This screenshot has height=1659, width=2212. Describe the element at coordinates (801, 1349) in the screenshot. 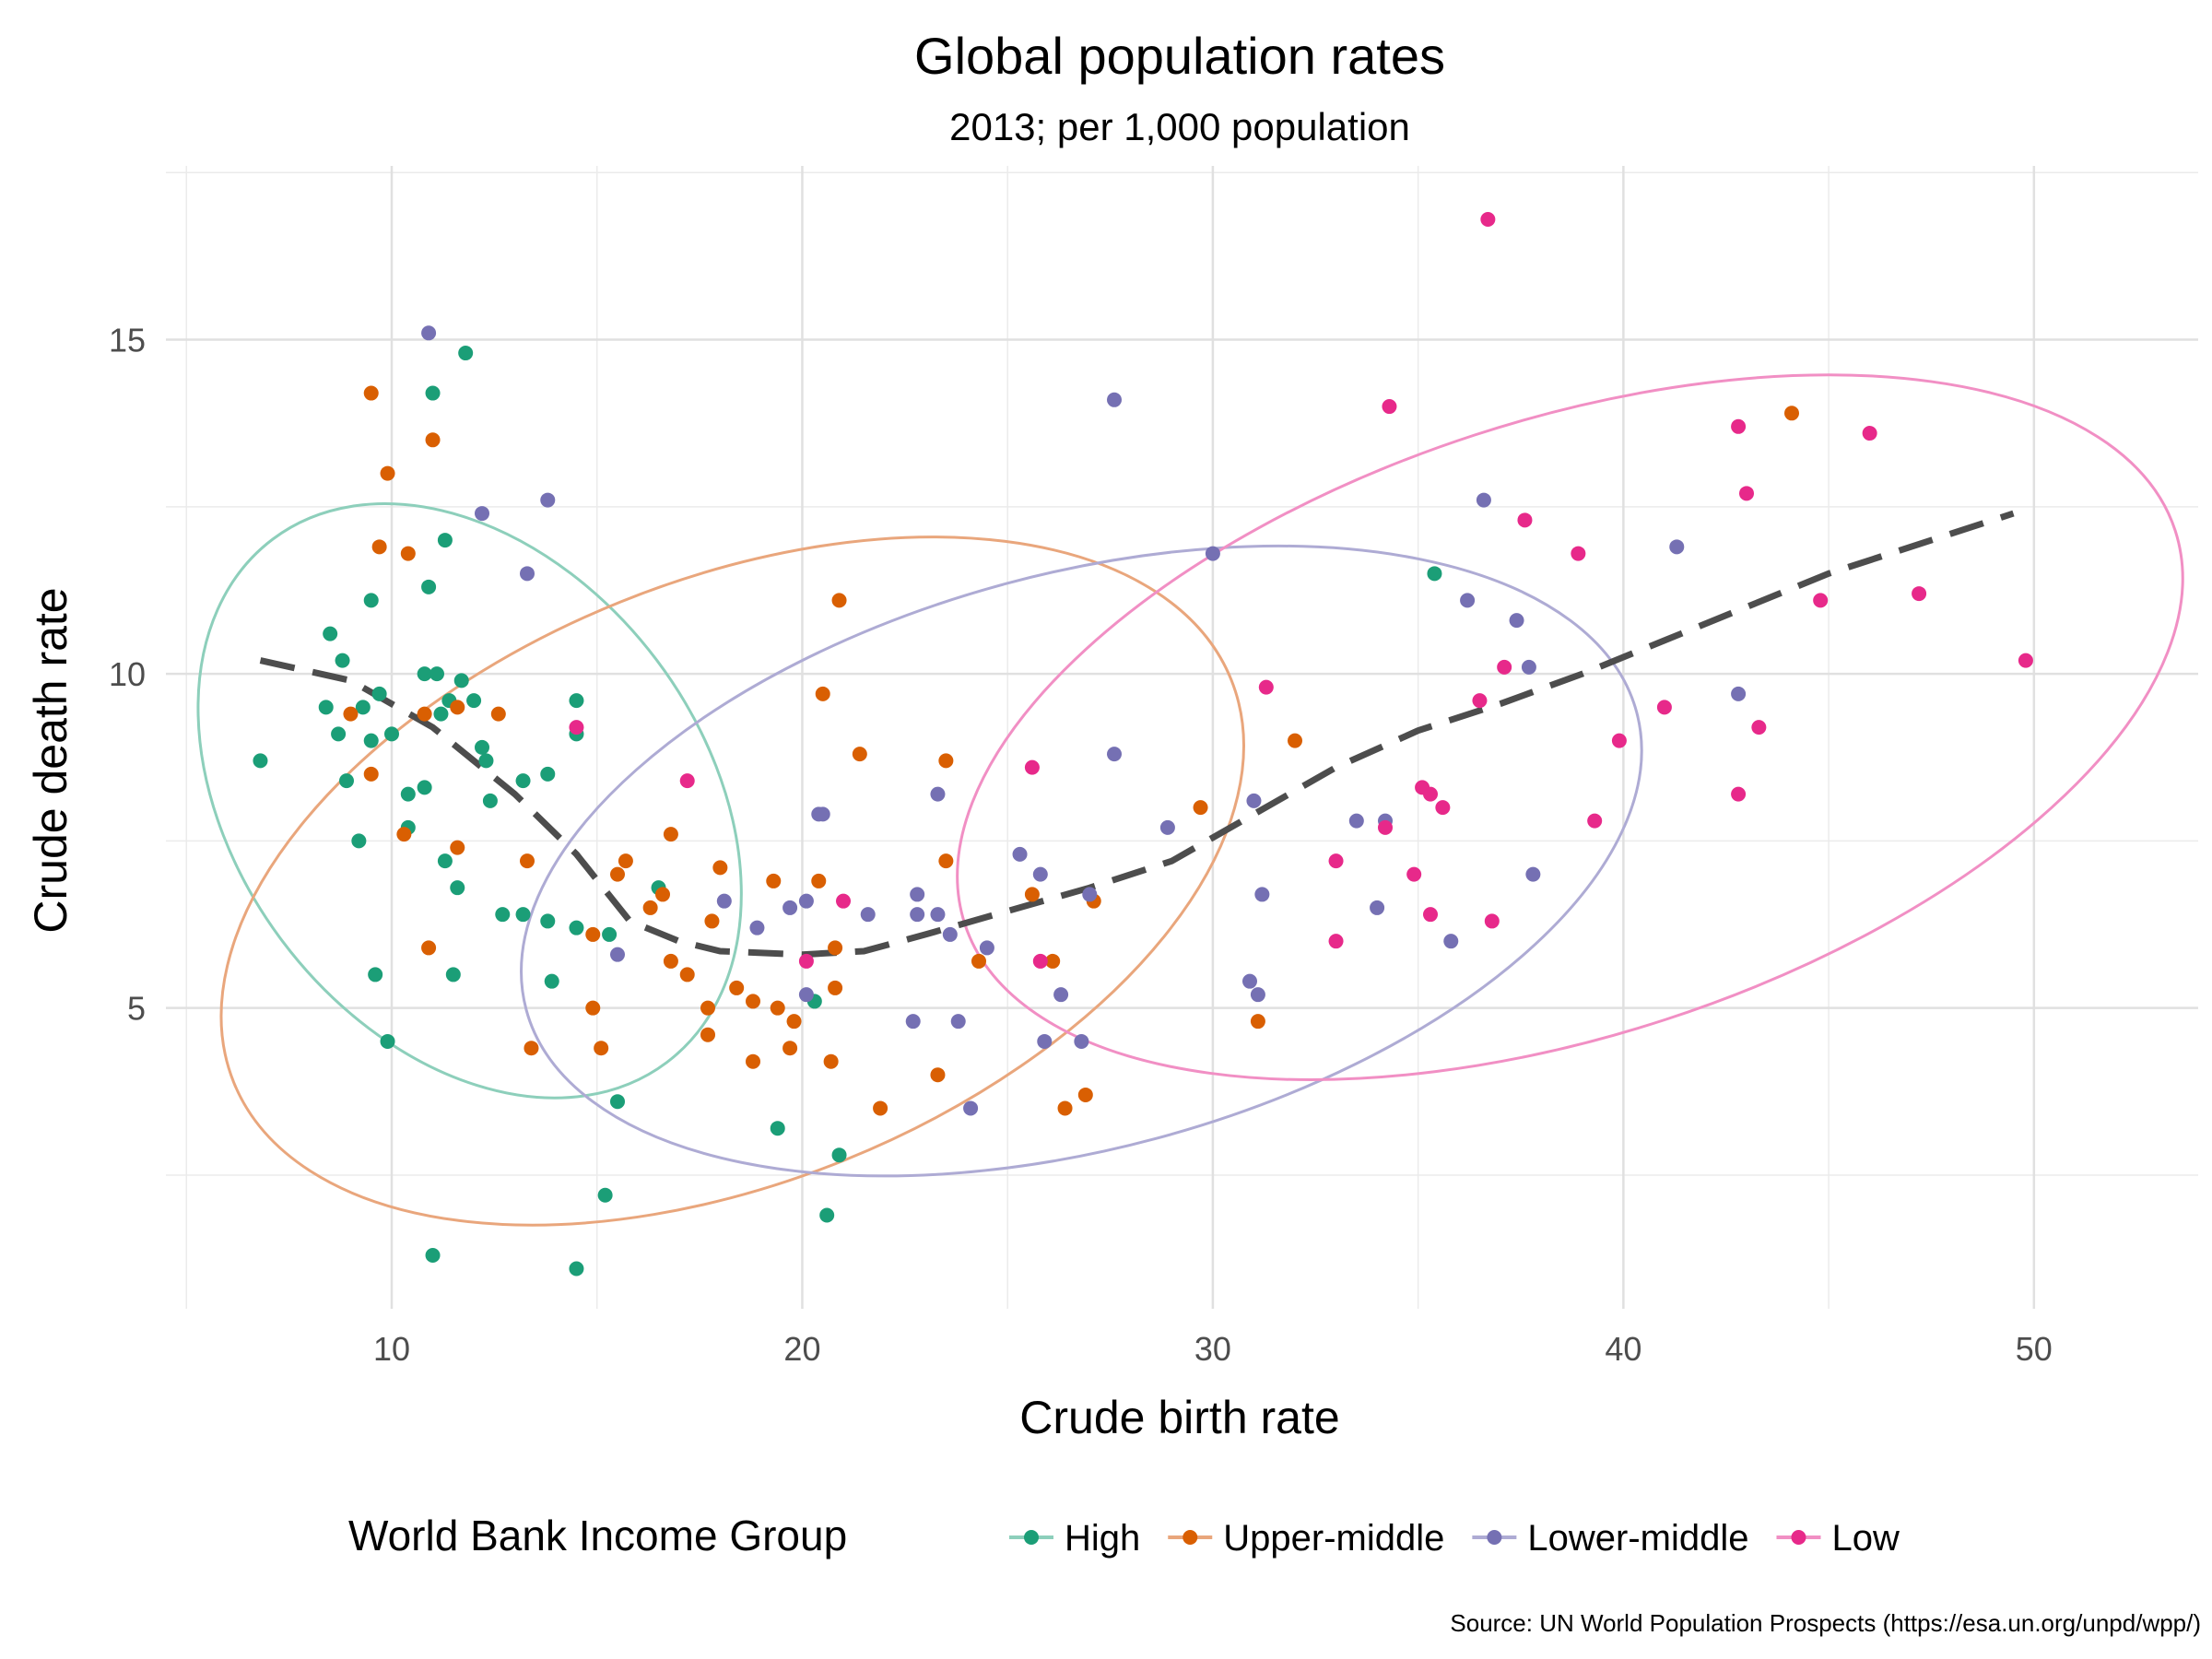

I see `x-tick-label: 20` at that location.